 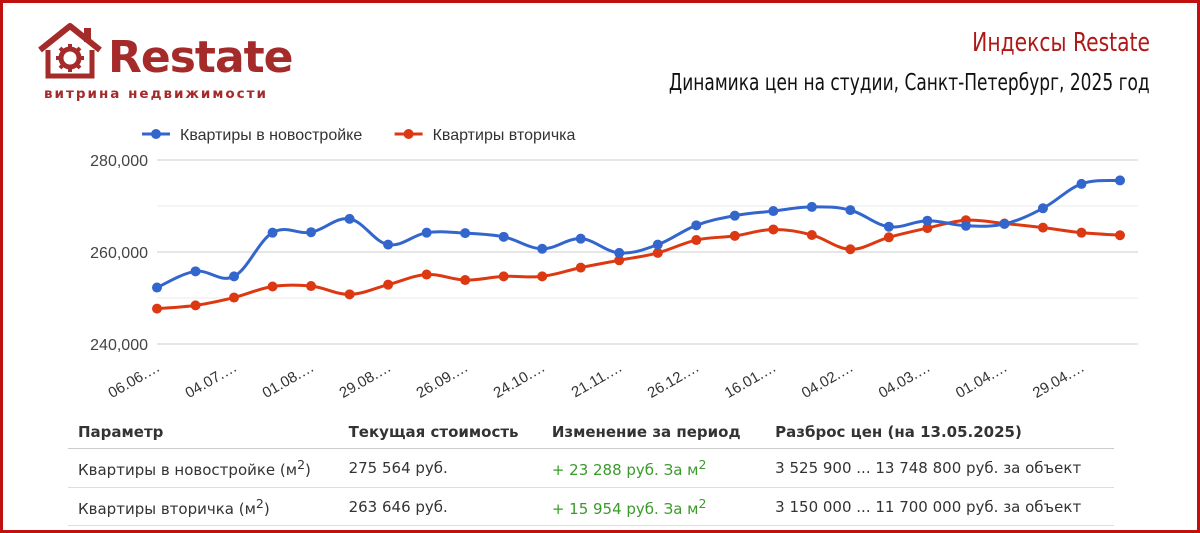 I want to click on y-tick-label: 260,000, so click(x=119, y=253).